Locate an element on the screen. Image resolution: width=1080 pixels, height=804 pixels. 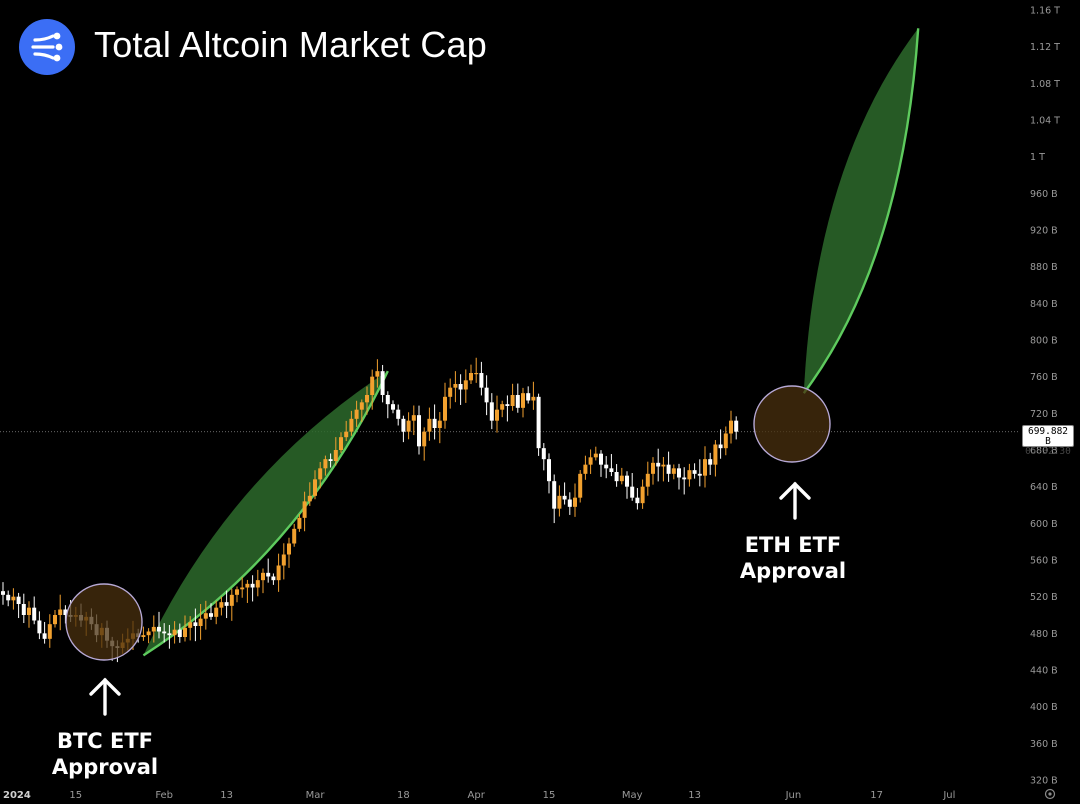
brand-logo-icon is located at coordinates (47, 47).